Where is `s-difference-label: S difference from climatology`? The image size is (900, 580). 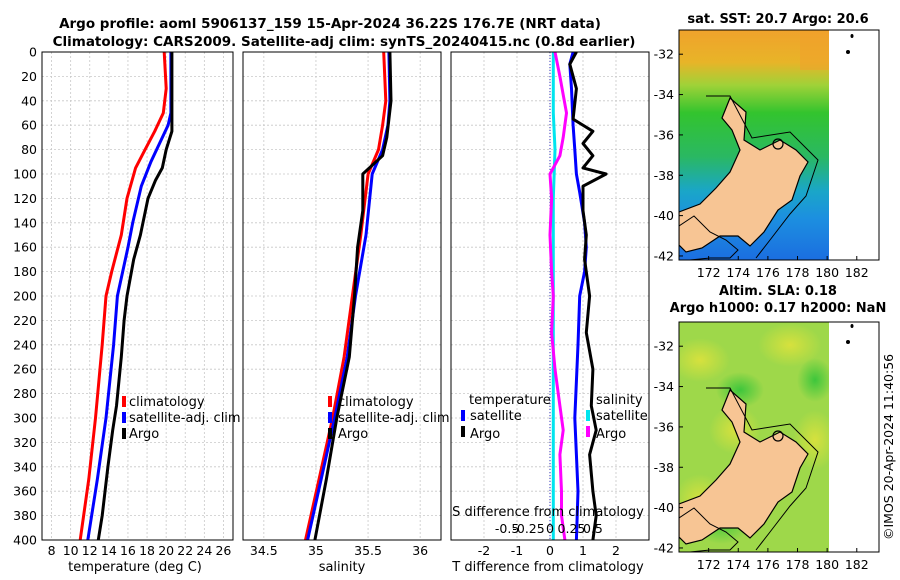
s-difference-label: S difference from climatology is located at coordinates (548, 512).